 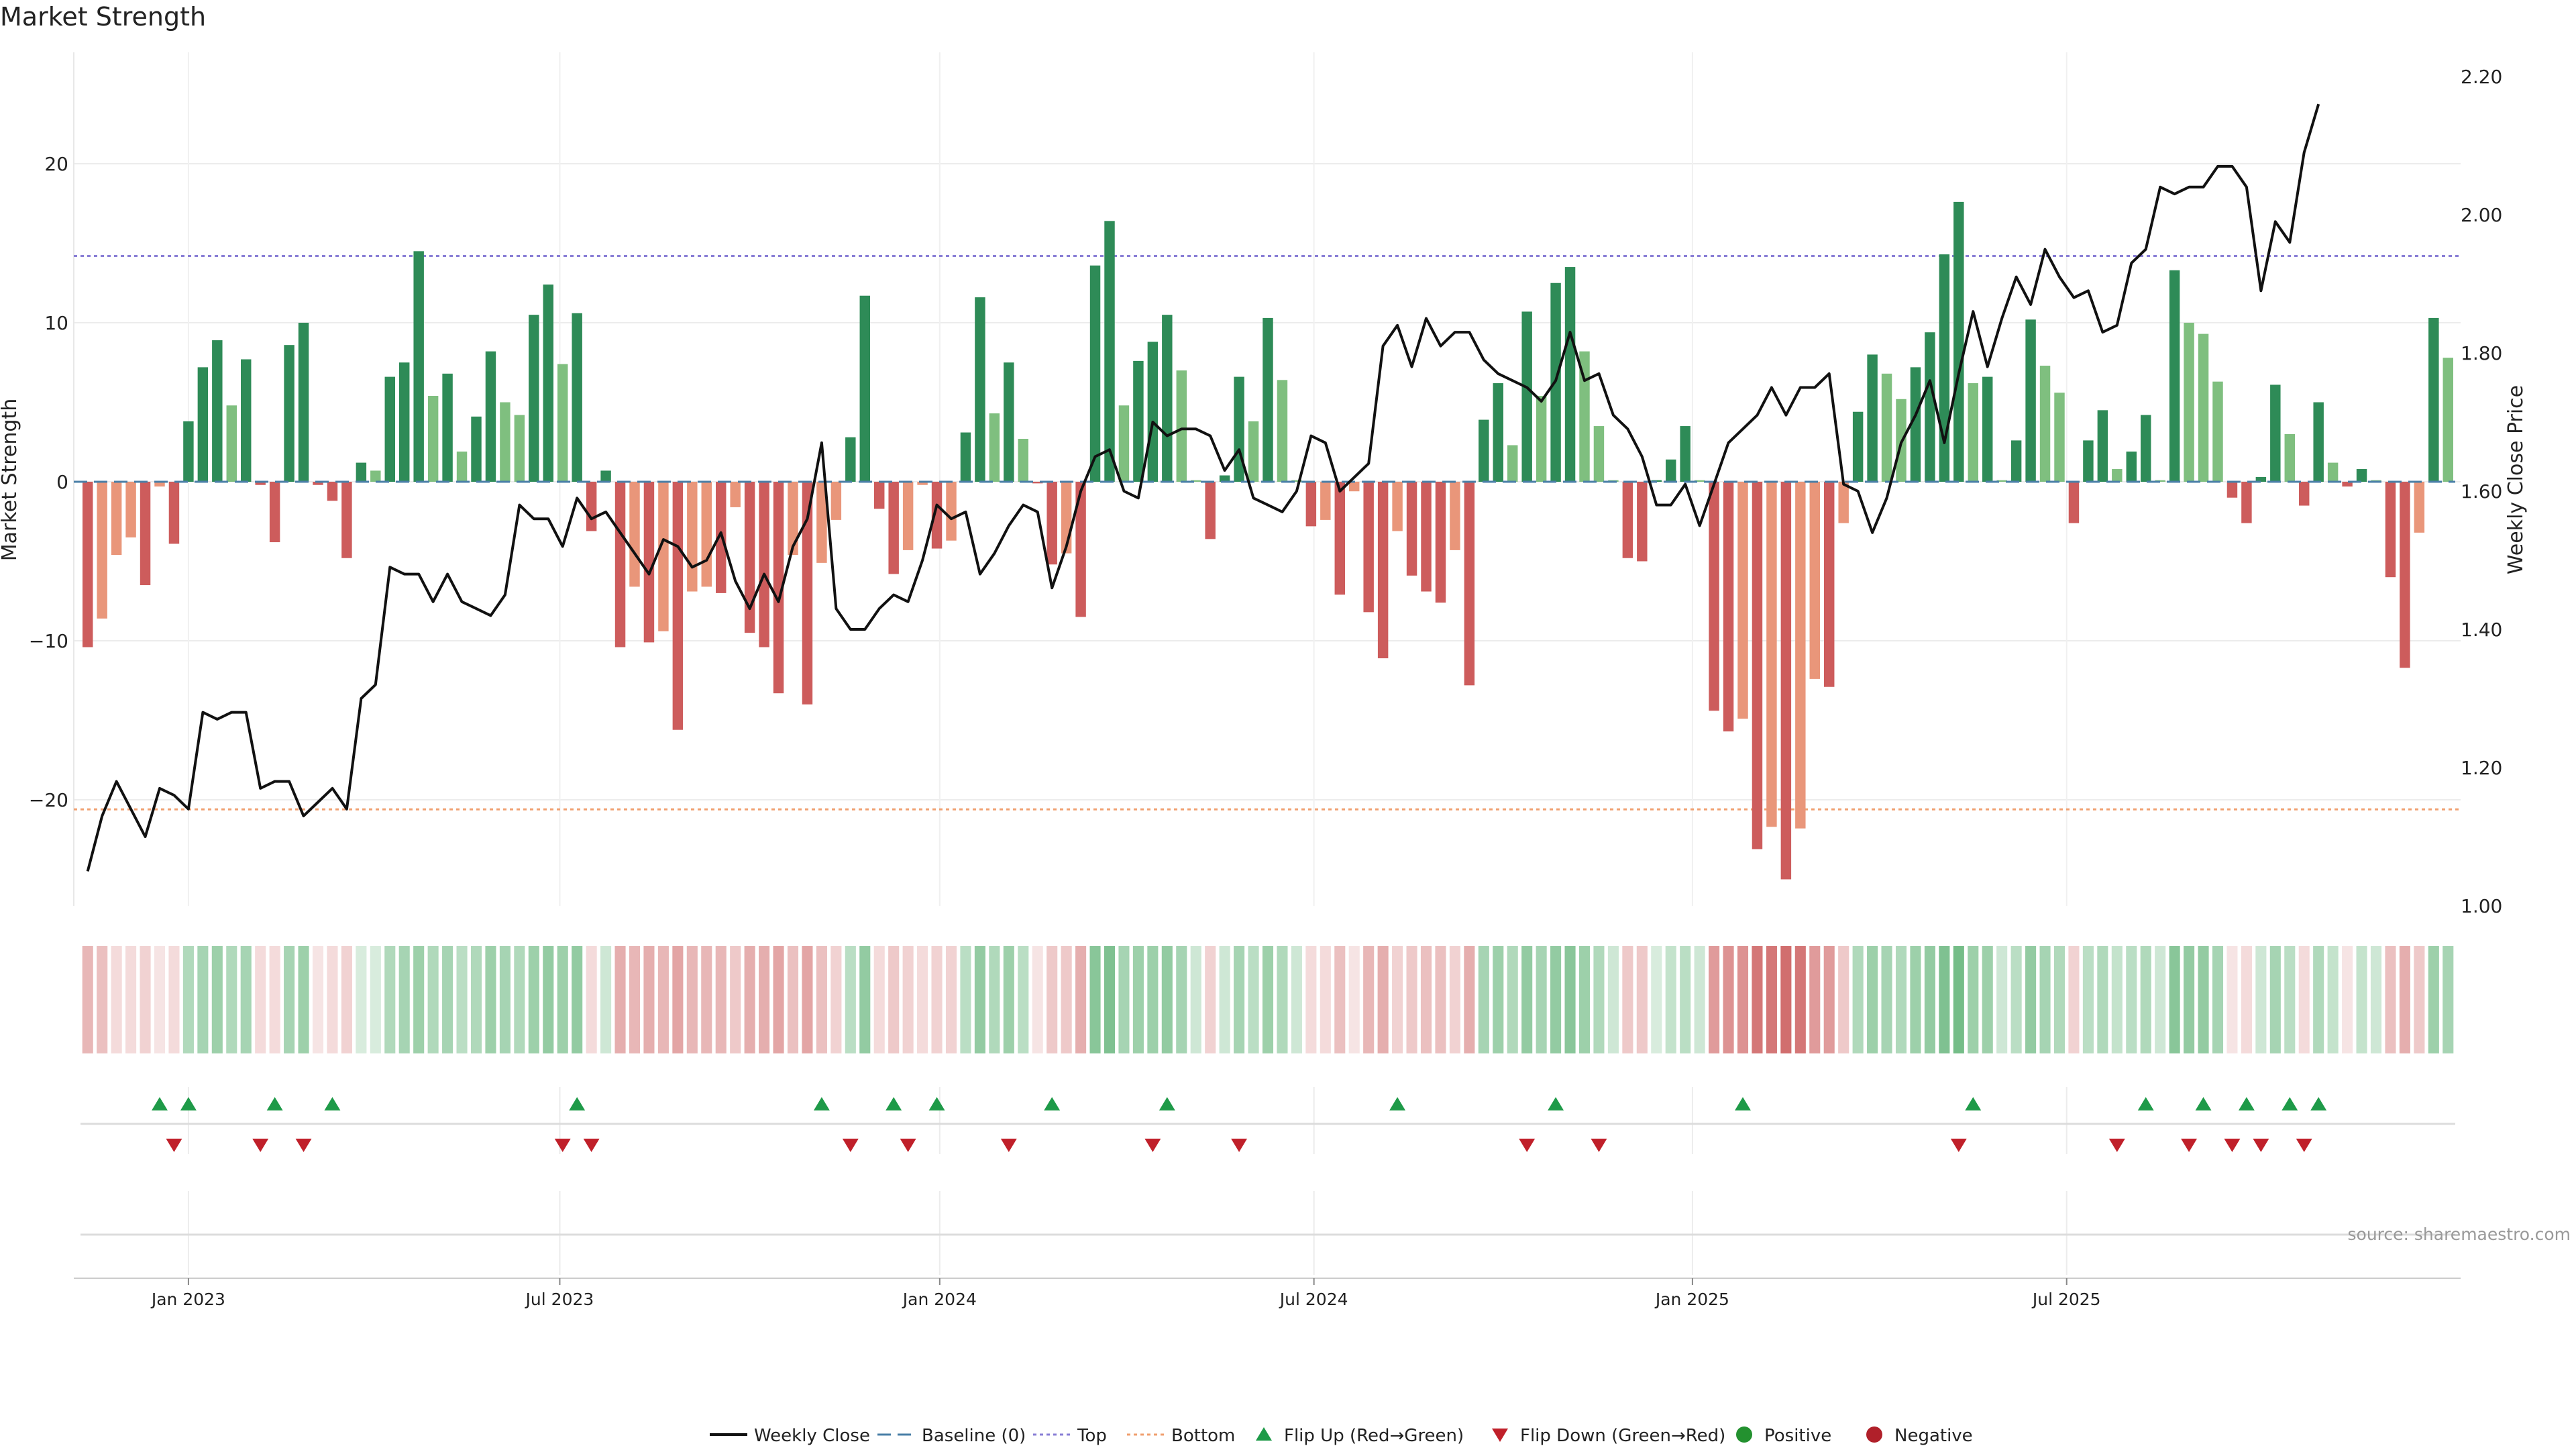 I want to click on x-tick-label: Jul 2024, so click(x=1313, y=1300).